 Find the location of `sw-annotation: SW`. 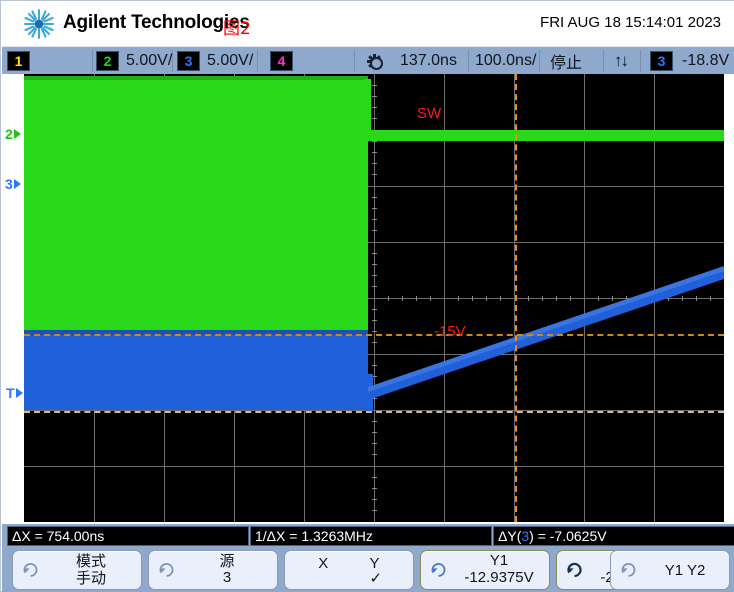

sw-annotation: SW is located at coordinates (429, 113).